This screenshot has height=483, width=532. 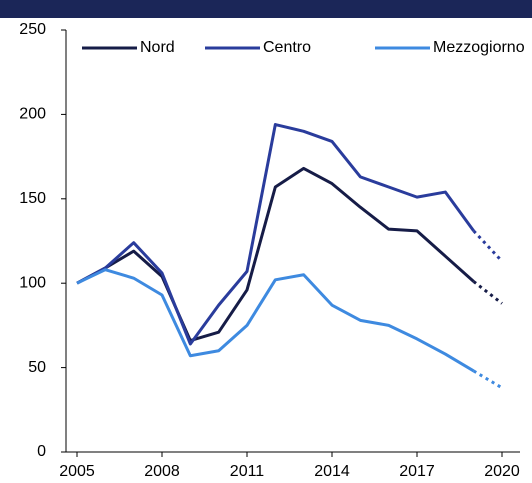 I want to click on x-tick-label: 2020, so click(x=502, y=471).